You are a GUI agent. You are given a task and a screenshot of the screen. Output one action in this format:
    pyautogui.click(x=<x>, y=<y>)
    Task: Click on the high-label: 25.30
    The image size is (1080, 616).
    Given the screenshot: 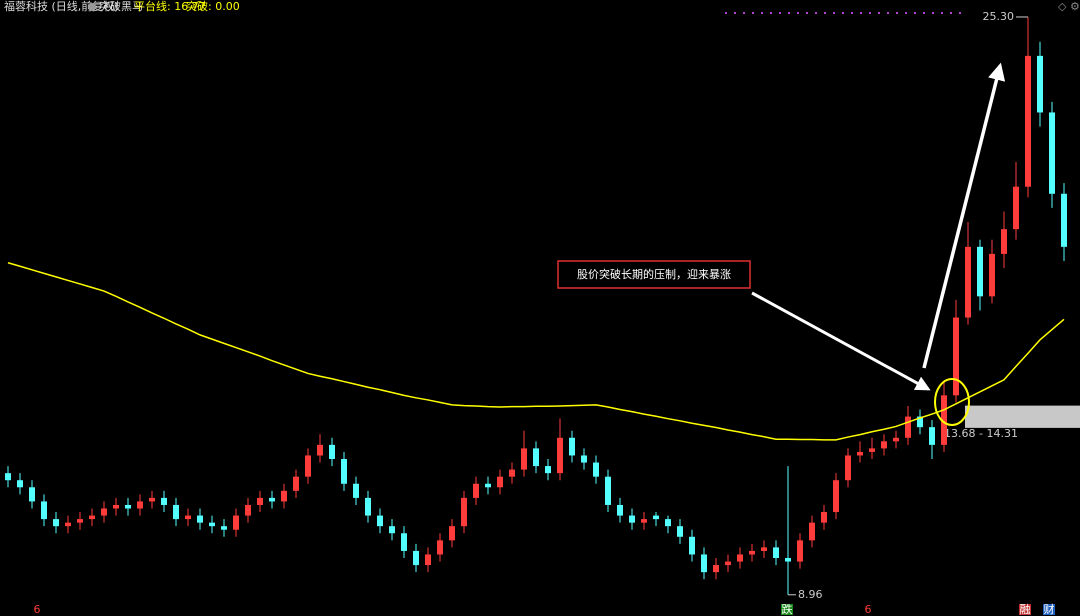 What is the action you would take?
    pyautogui.click(x=999, y=16)
    